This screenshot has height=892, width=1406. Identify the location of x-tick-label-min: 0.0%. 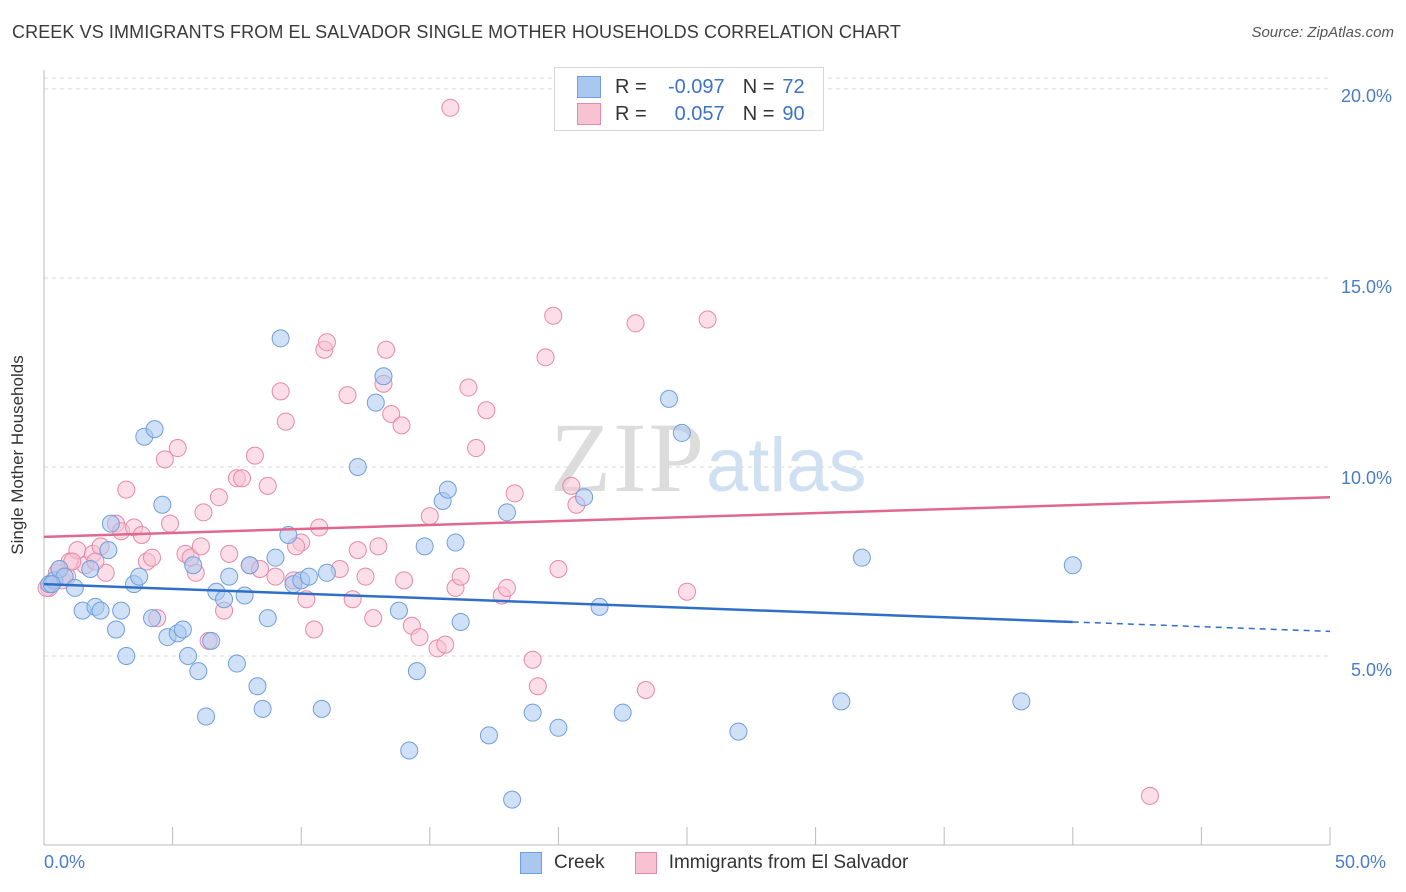
(65, 862).